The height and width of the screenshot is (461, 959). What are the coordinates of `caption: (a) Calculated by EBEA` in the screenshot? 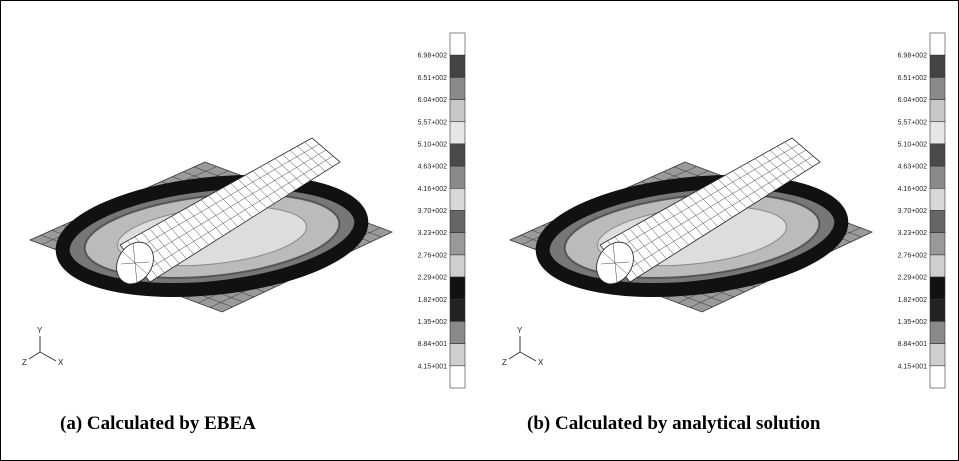 It's located at (158, 423).